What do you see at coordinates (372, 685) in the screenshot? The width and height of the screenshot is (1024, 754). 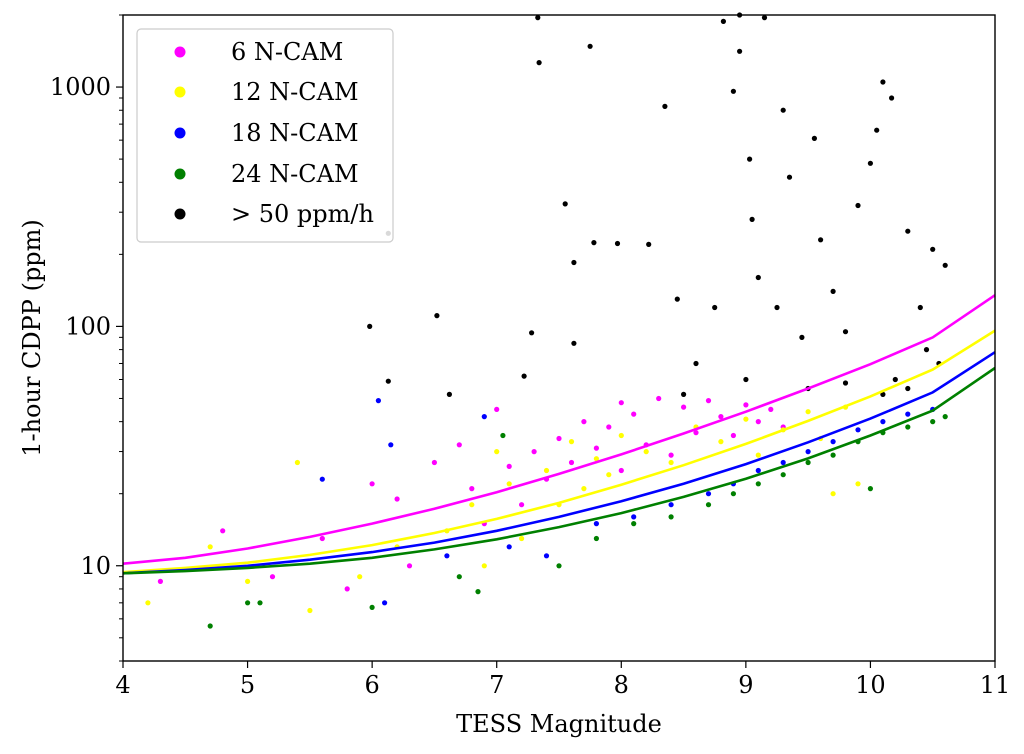 I see `x-tick-label-6: 6` at bounding box center [372, 685].